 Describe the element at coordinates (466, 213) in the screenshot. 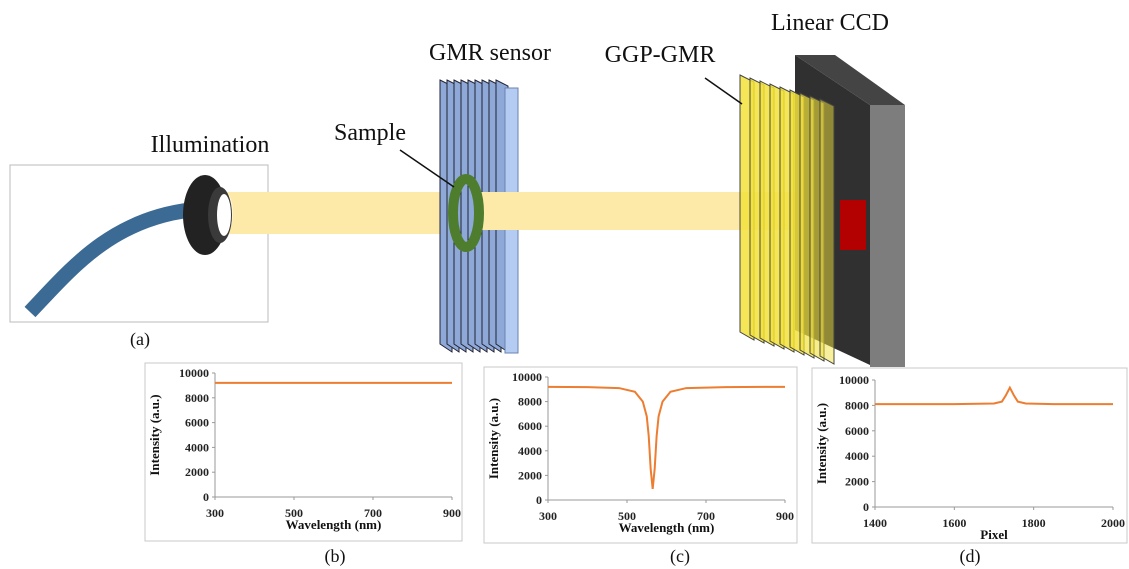

I see `sample-ring` at that location.